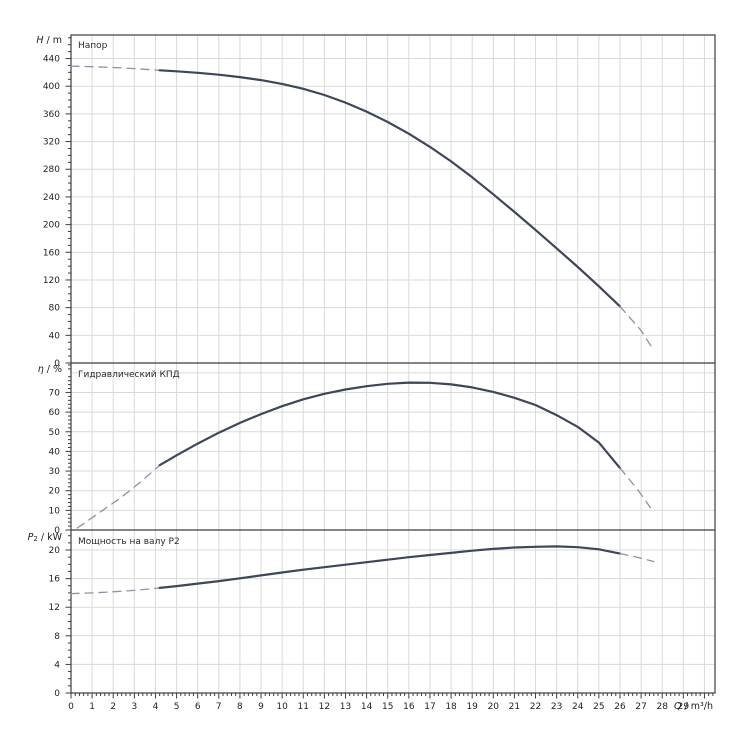 This screenshot has height=750, width=750. I want to click on y-tick-label: 50, so click(55, 433).